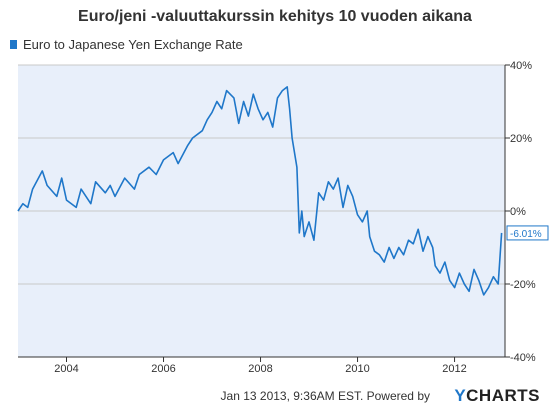  Describe the element at coordinates (325, 396) in the screenshot. I see `footer-text: Jan 13 2013, 9:36AM EST. Powered by` at that location.